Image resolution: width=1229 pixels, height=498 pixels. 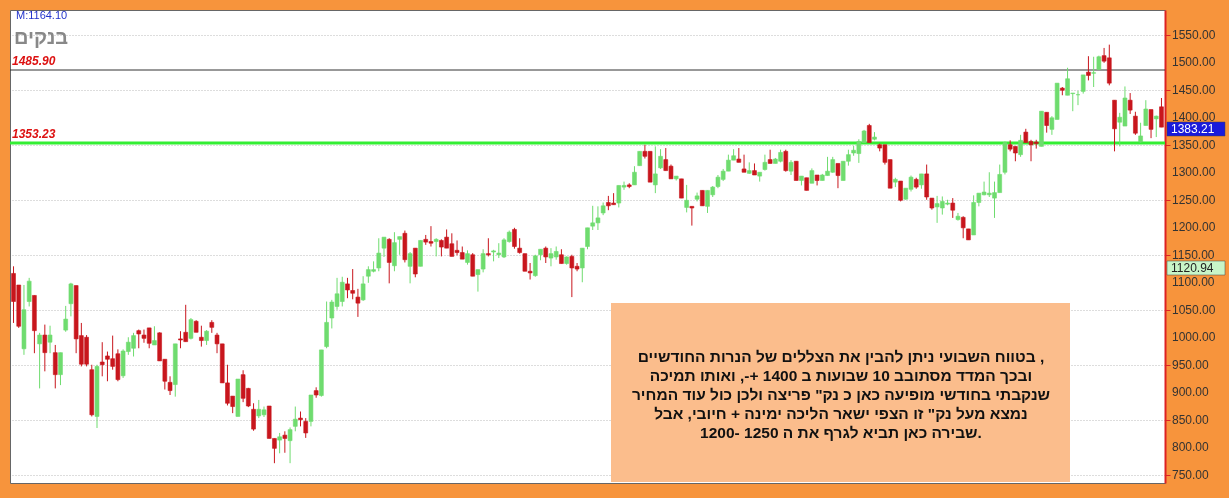 I want to click on y-tick-label: 1100.00, so click(x=1193, y=282).